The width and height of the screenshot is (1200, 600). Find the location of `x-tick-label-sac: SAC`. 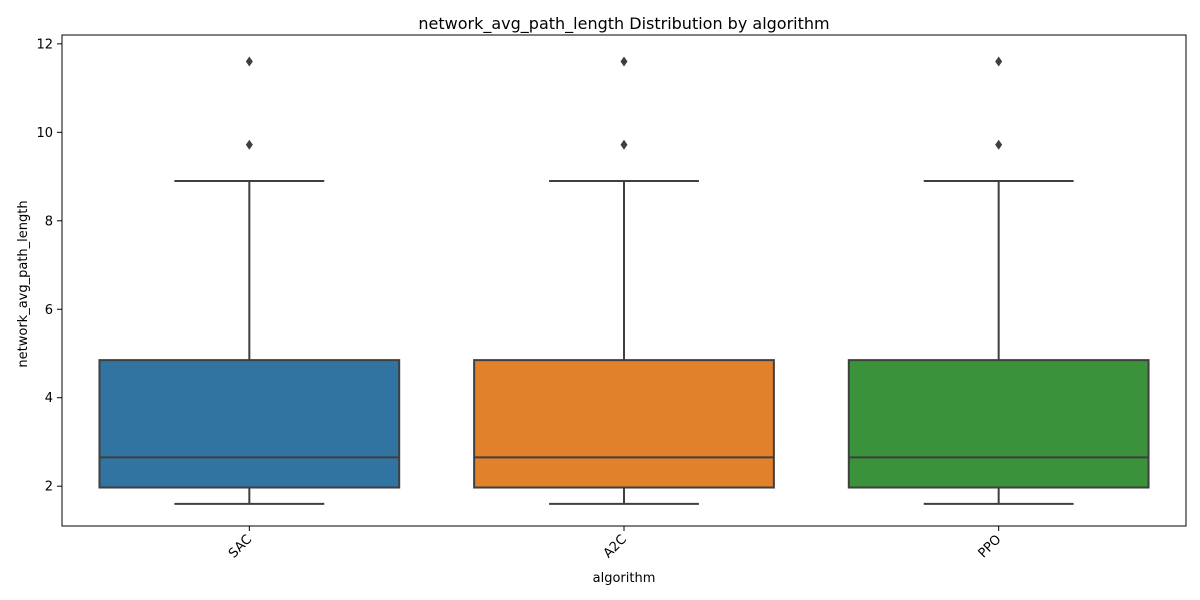

x-tick-label-sac: SAC is located at coordinates (240, 546).